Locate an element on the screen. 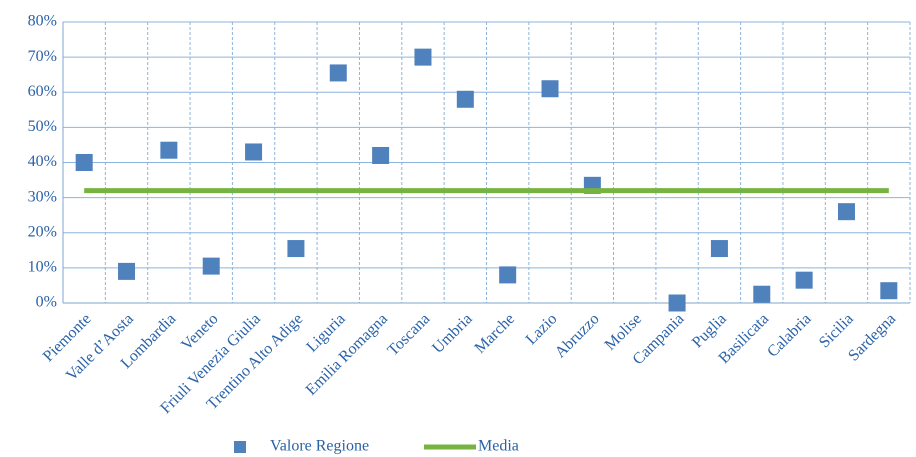 The width and height of the screenshot is (916, 457). y-tick-label: 30% is located at coordinates (42, 196).